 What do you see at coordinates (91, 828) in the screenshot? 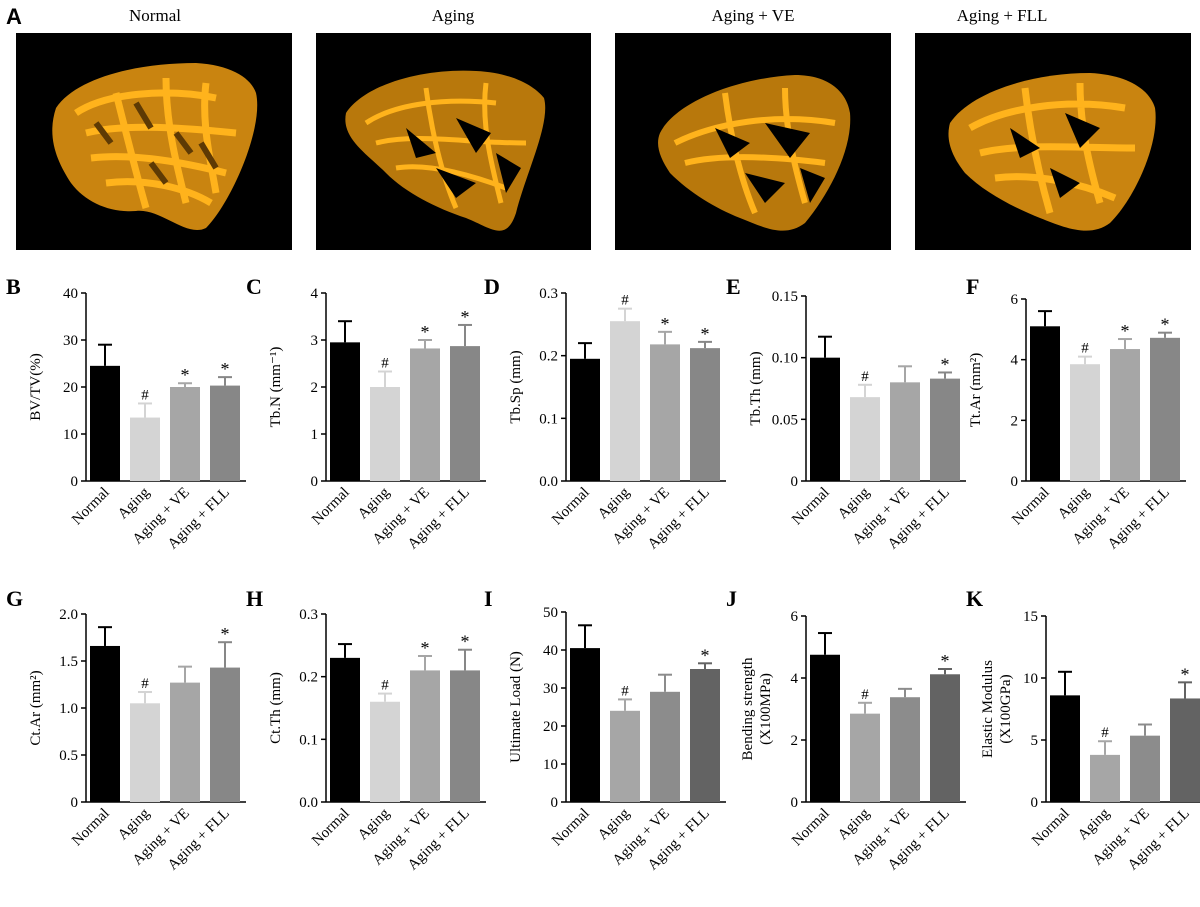
I see `panel-g-category-label: Normal` at bounding box center [91, 828].